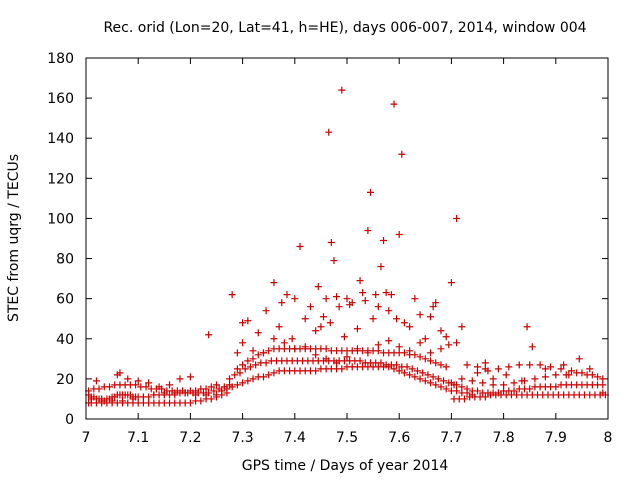 The height and width of the screenshot is (480, 640). Describe the element at coordinates (69, 420) in the screenshot. I see `y-tick-label: 0` at that location.